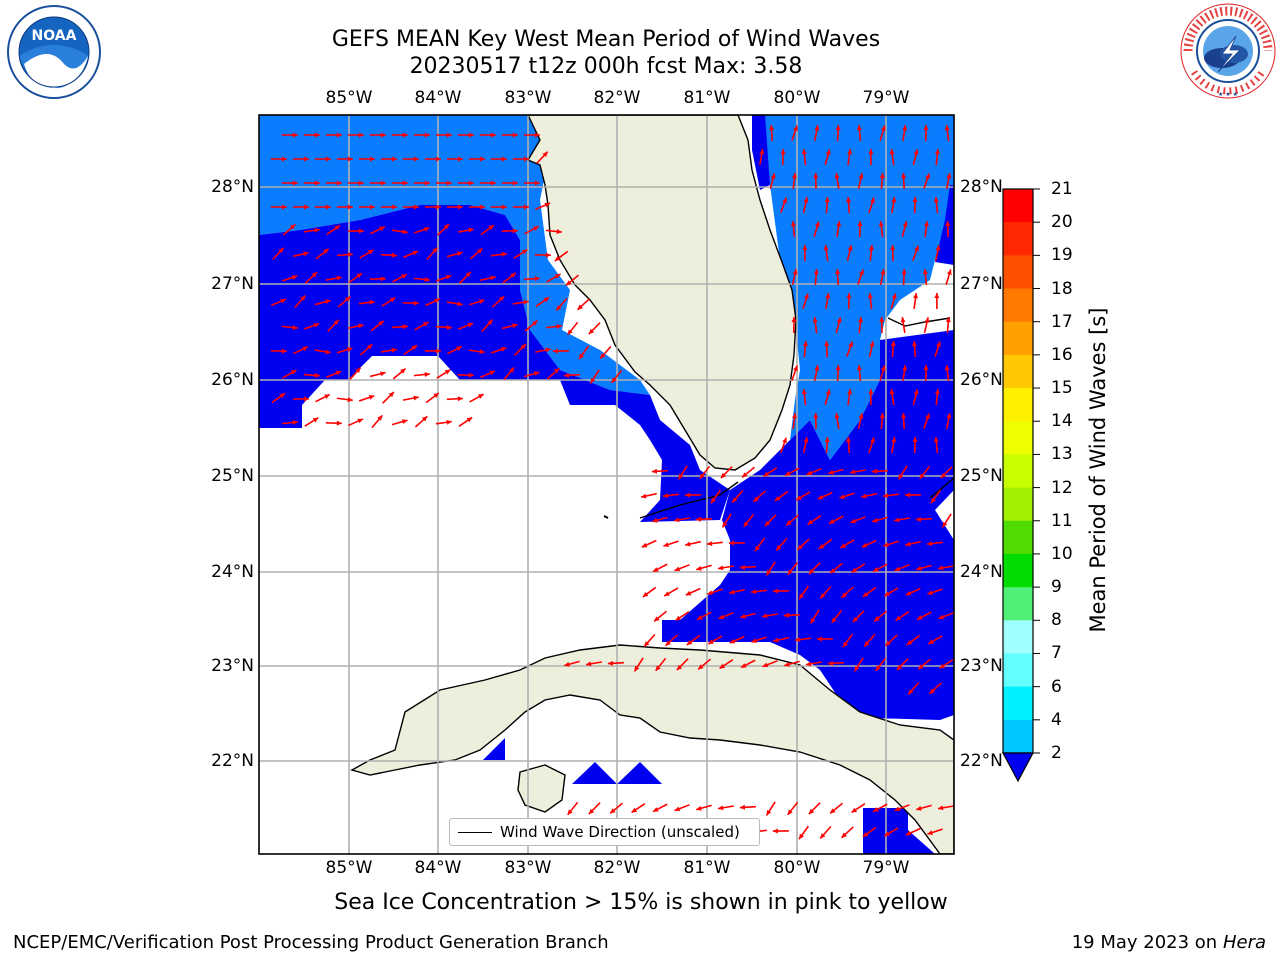 This screenshot has height=960, width=1280. I want to click on lon-tick-bottom: 84°W, so click(438, 868).